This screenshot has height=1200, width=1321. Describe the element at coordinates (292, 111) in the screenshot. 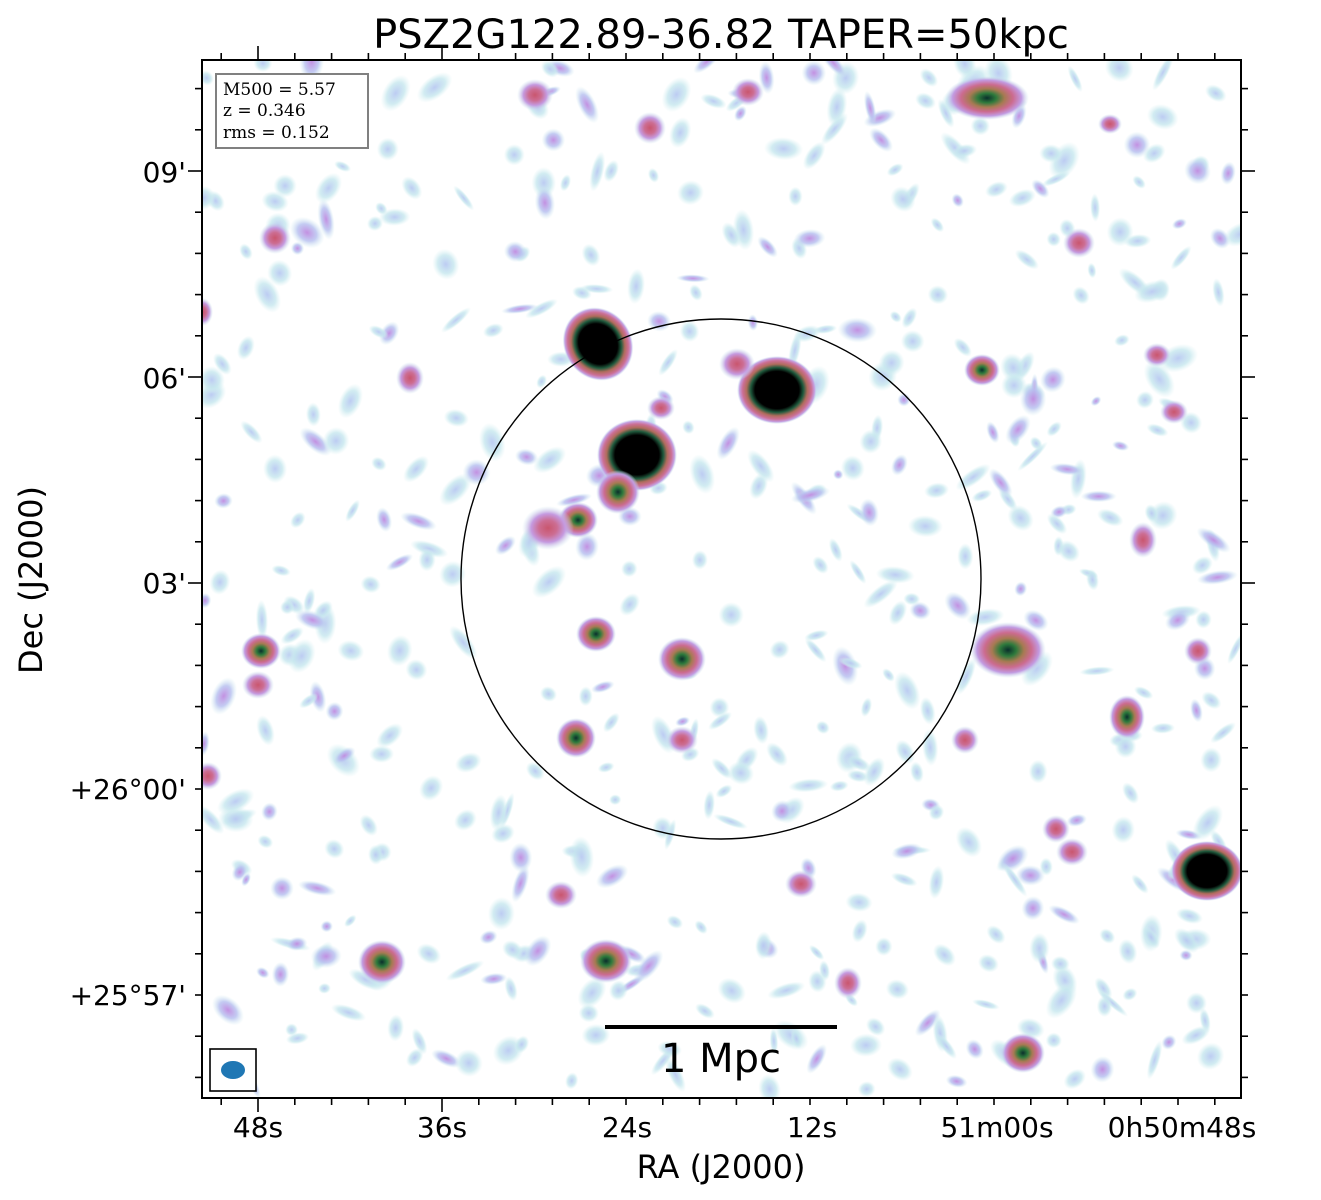

I see `info-box: M500 = 5.57 z = 0.346 rms = 0.152` at that location.